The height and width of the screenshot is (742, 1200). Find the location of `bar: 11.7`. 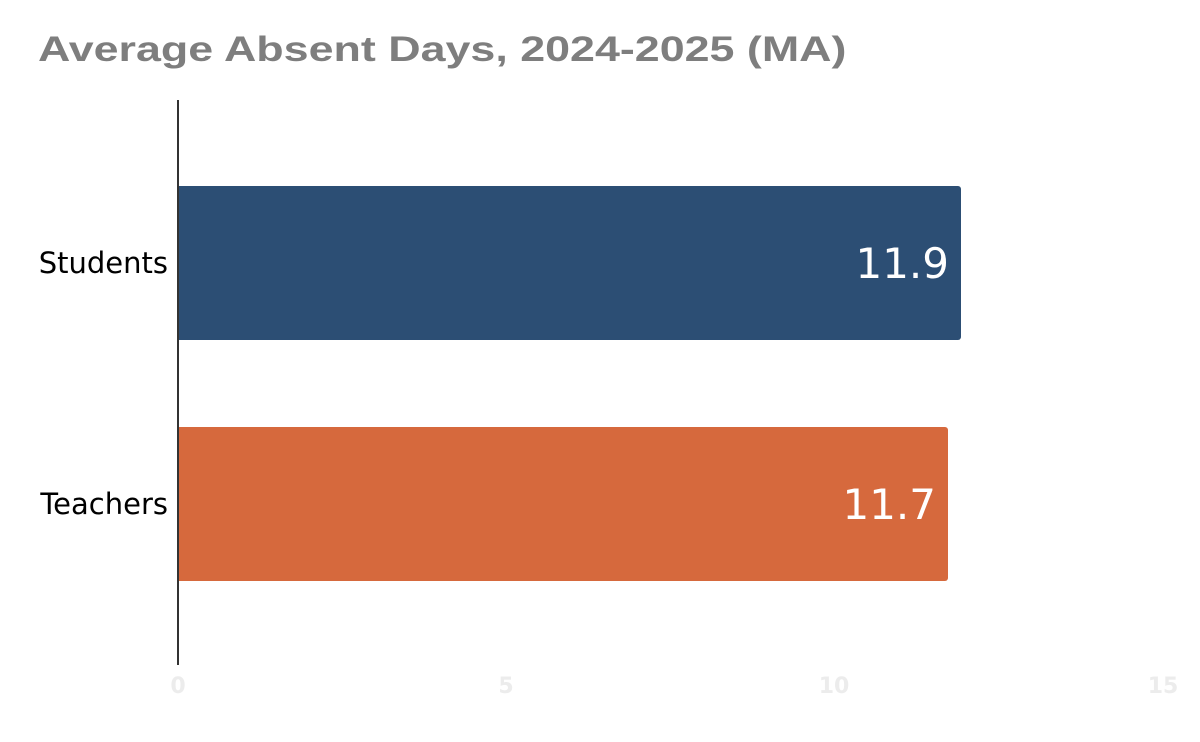

bar: 11.7 is located at coordinates (563, 504).